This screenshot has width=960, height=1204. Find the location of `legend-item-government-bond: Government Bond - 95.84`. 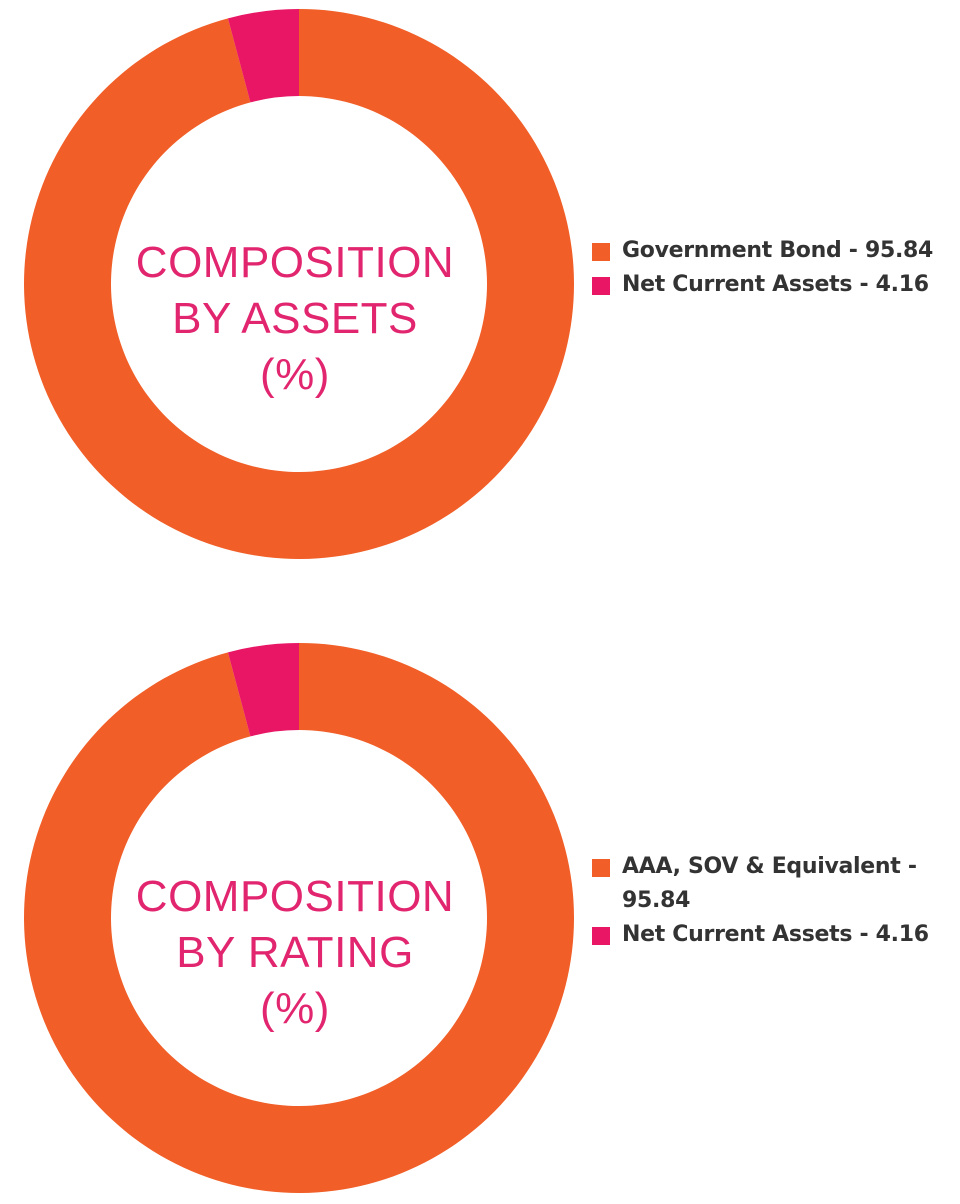

legend-item-government-bond: Government Bond - 95.84 is located at coordinates (772, 251).